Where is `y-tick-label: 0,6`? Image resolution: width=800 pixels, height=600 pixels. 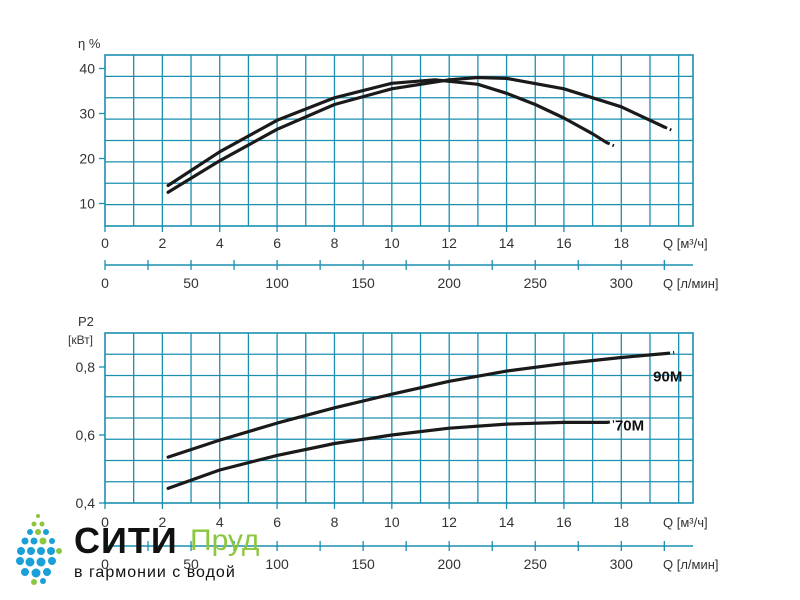
y-tick-label: 0,6 is located at coordinates (86, 435).